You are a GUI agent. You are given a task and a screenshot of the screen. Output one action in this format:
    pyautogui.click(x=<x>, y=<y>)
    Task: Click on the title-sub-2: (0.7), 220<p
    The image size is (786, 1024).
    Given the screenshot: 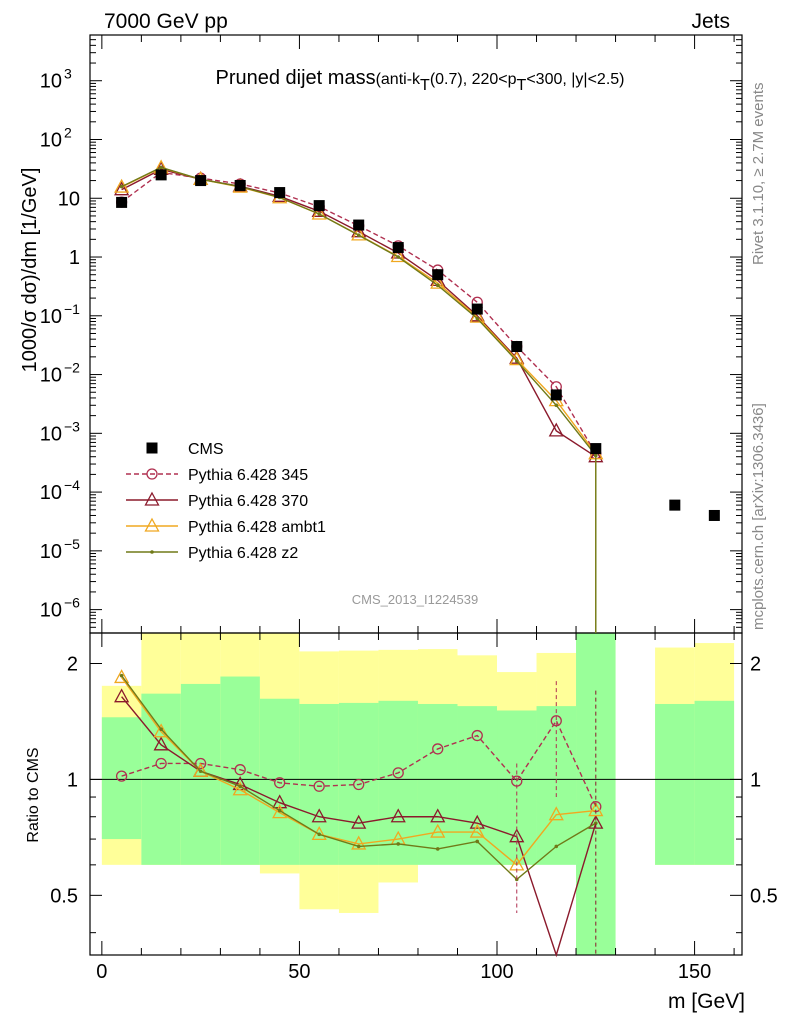 What is the action you would take?
    pyautogui.click(x=473, y=79)
    